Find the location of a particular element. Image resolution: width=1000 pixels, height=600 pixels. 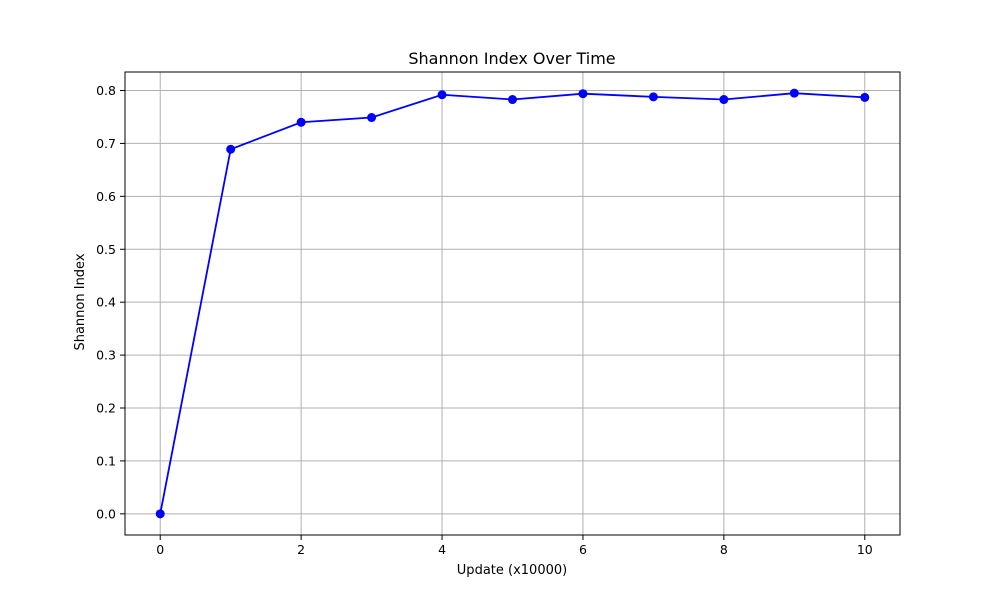

x-axis-label: Update (x10000) is located at coordinates (512, 570).